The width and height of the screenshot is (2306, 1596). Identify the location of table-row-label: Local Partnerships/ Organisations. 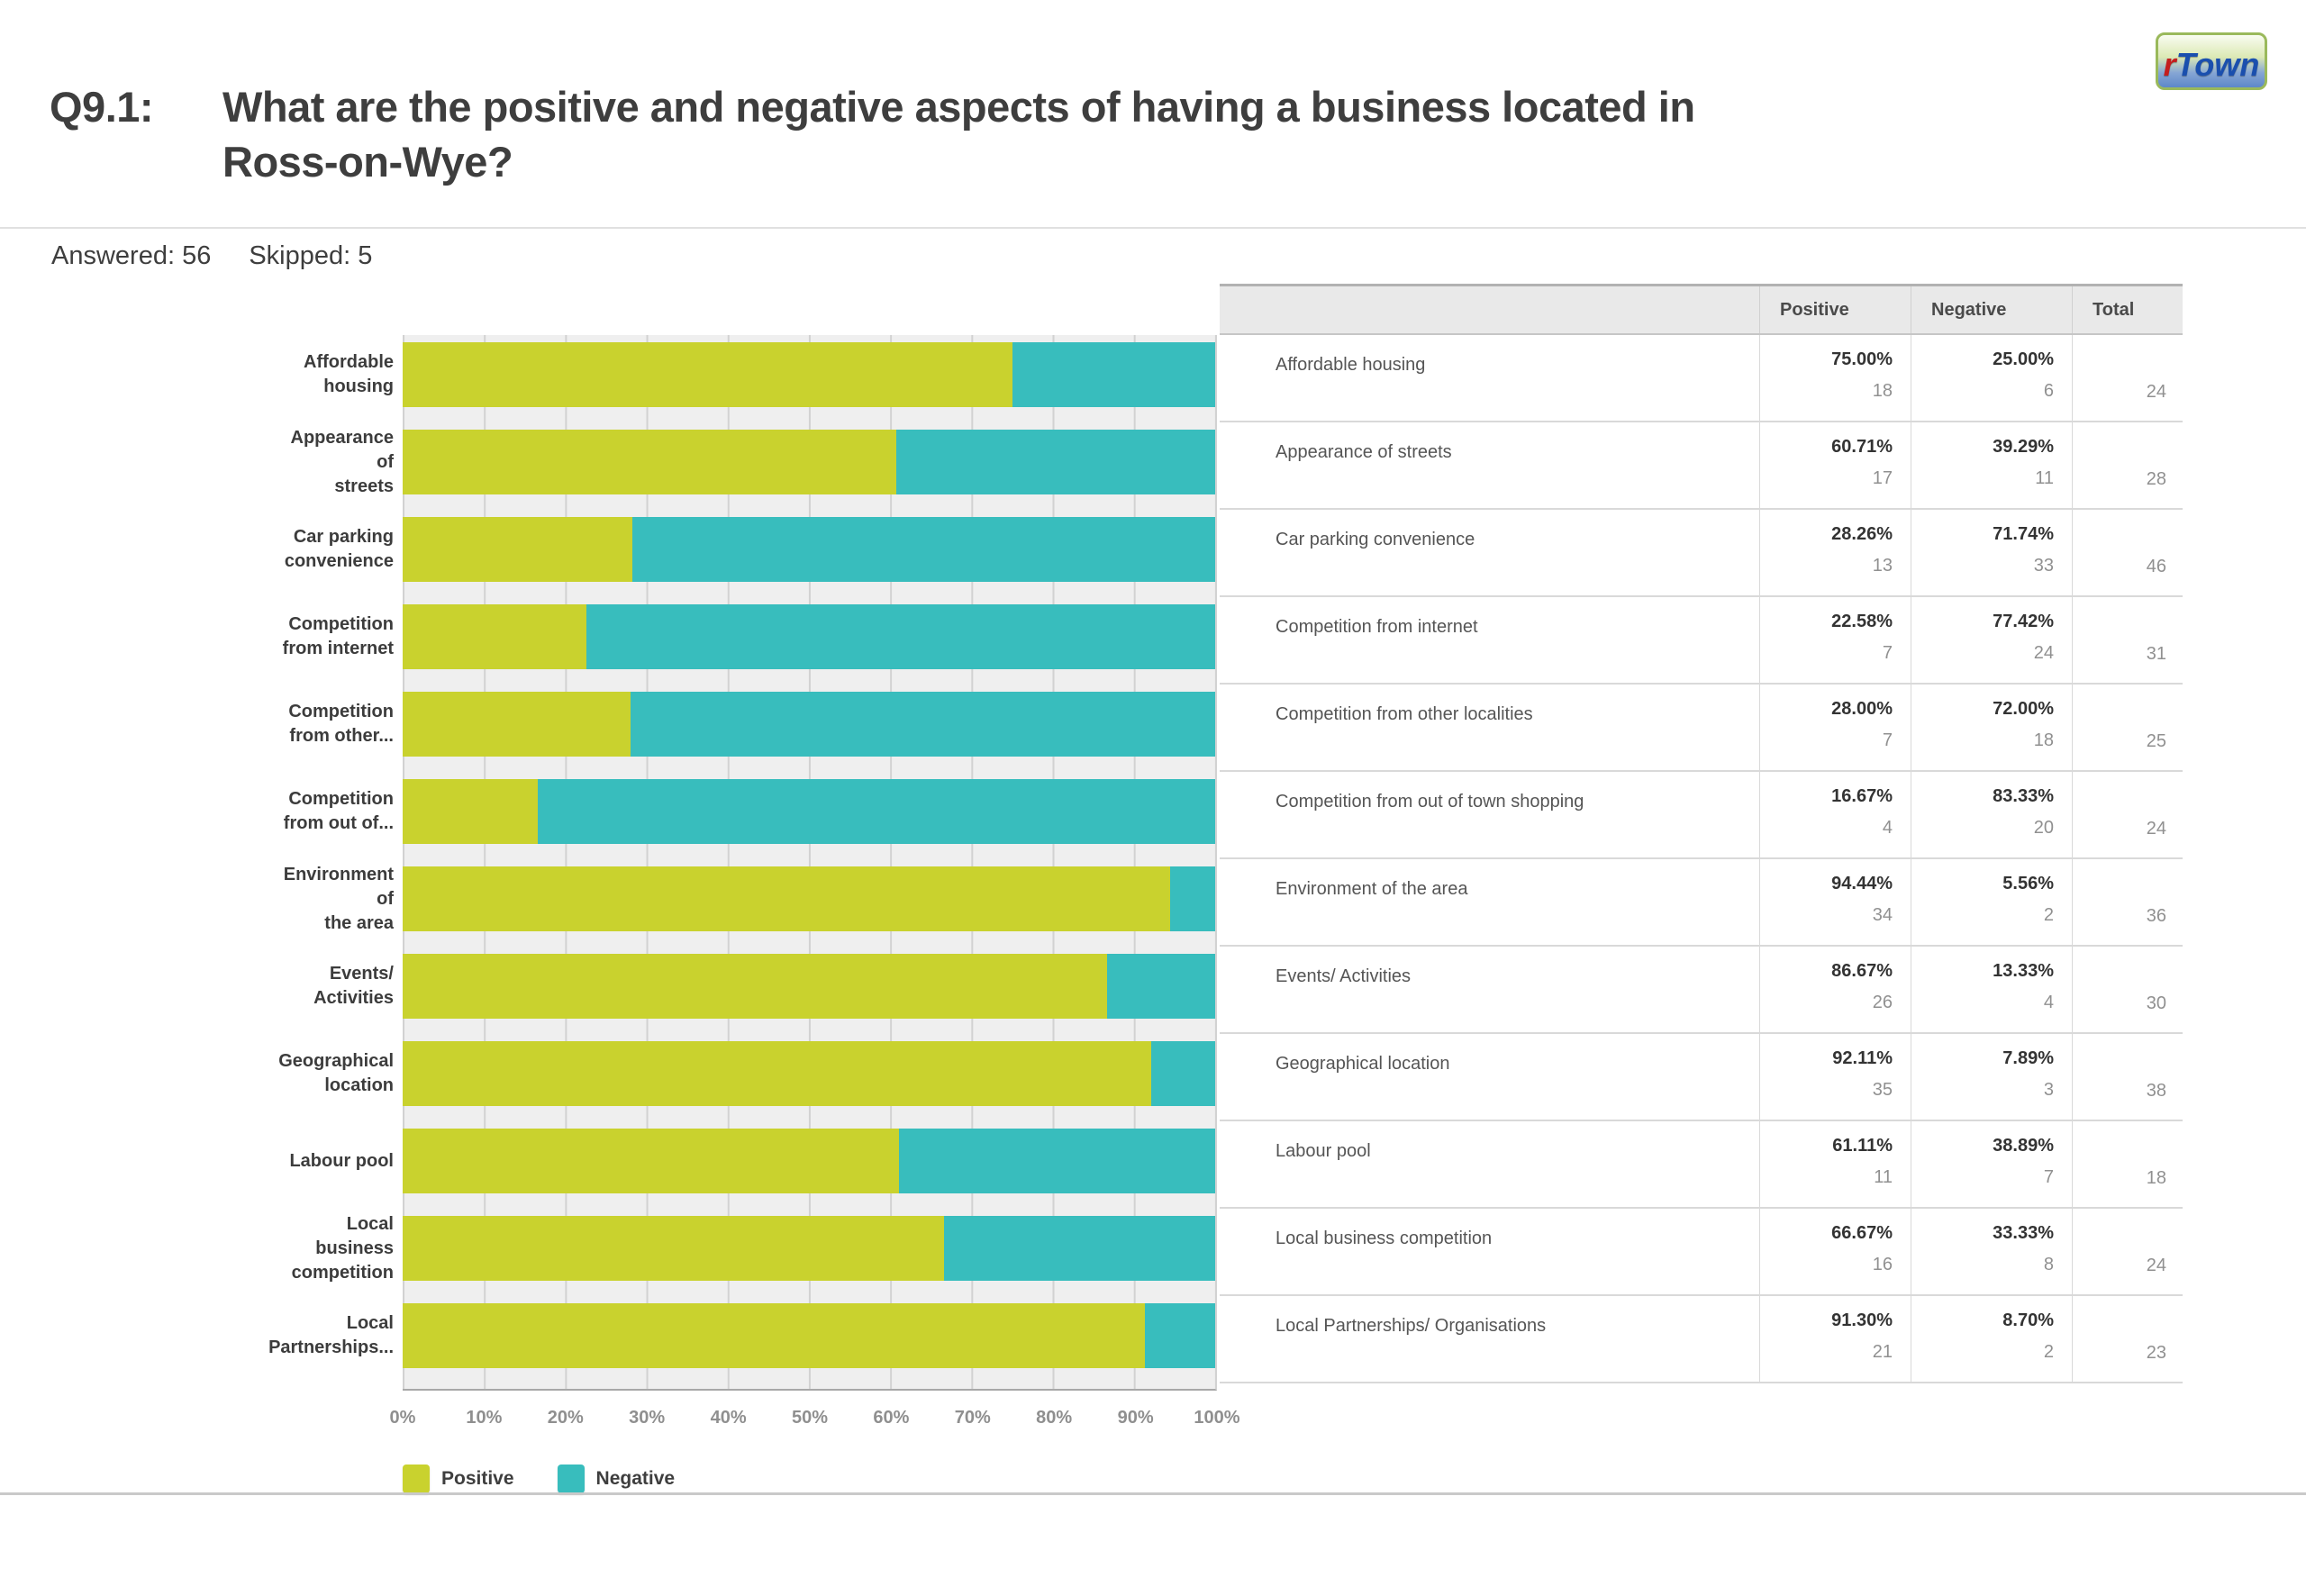
(1411, 1326).